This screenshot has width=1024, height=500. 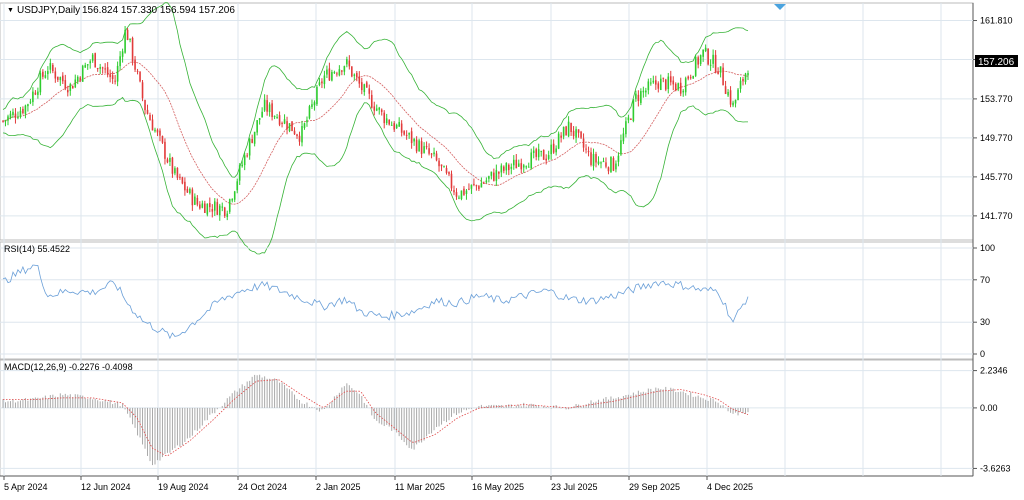 I want to click on rsi-tick-label: 70, so click(x=985, y=280).